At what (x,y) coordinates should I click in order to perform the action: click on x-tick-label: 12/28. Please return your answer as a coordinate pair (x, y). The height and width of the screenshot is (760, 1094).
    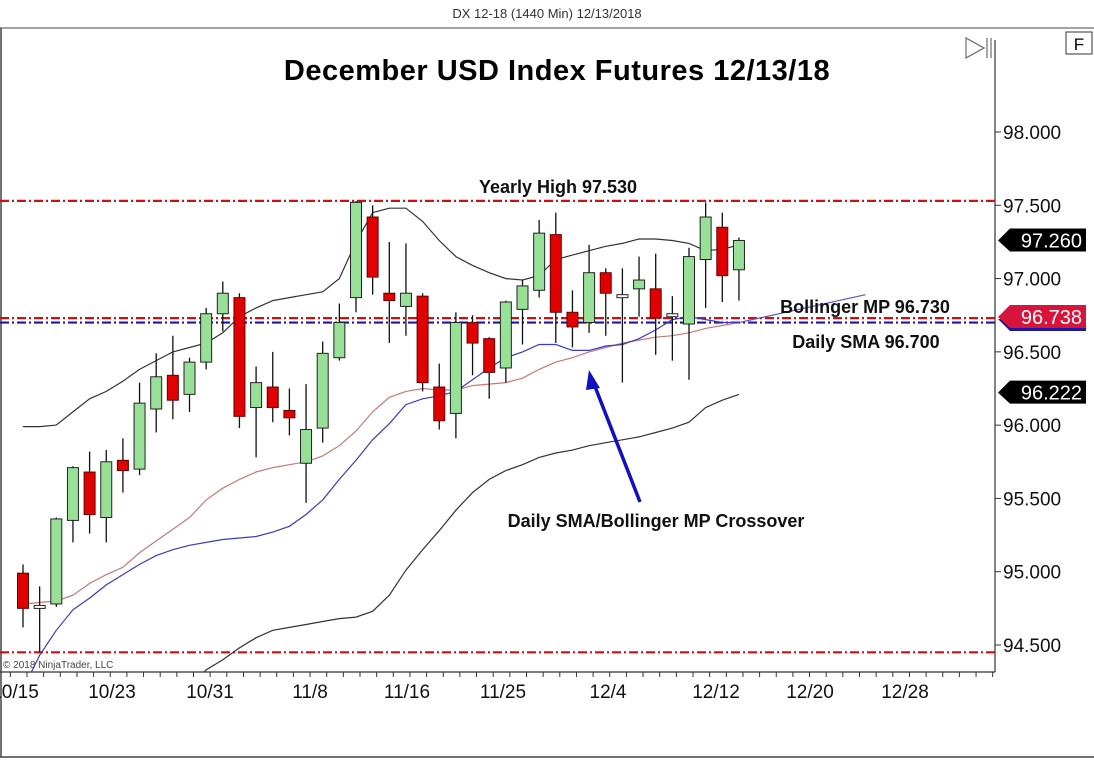
    Looking at the image, I should click on (905, 692).